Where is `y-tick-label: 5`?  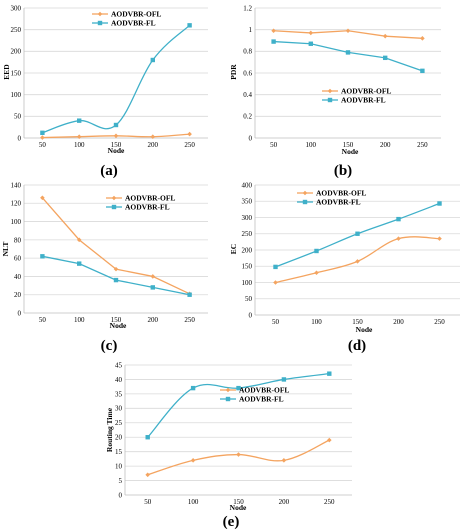 y-tick-label: 5 is located at coordinates (121, 481).